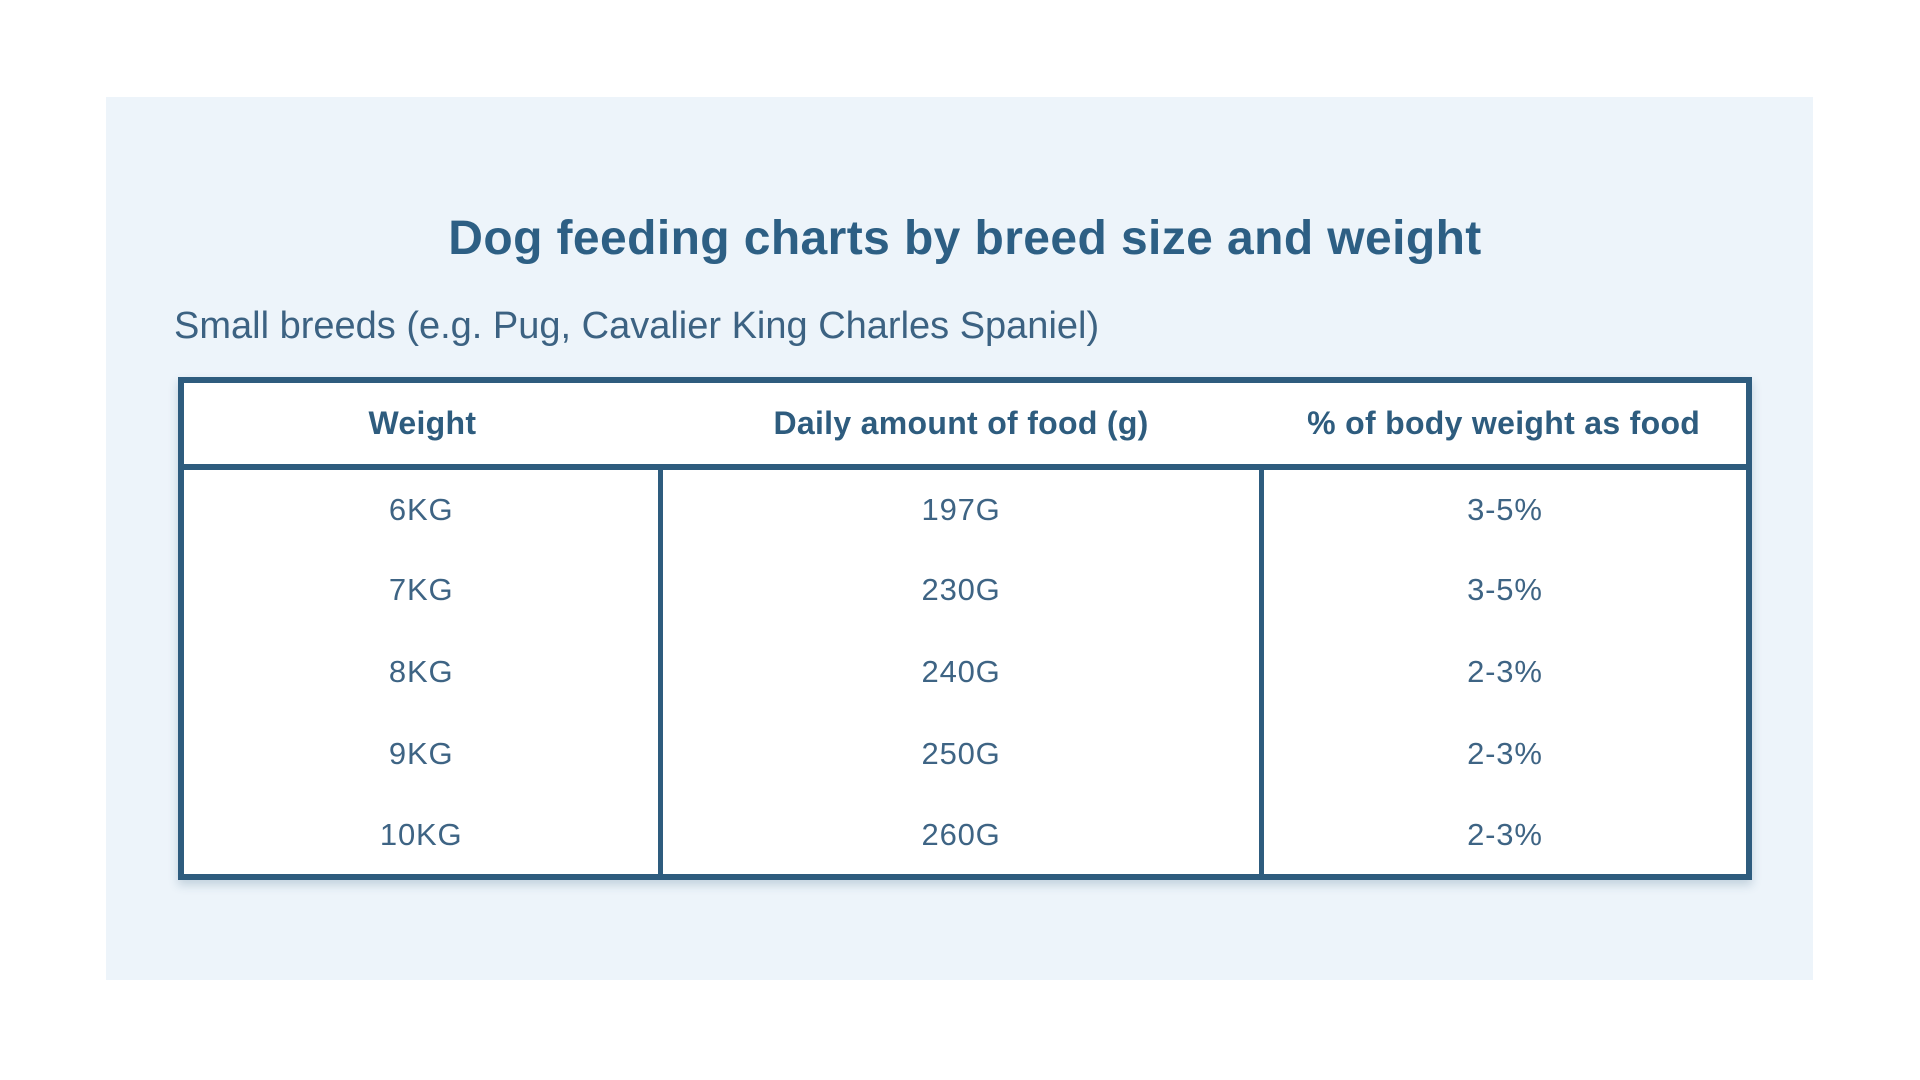 The image size is (1920, 1080). Describe the element at coordinates (960, 508) in the screenshot. I see `daily-food-cell: 197G` at that location.